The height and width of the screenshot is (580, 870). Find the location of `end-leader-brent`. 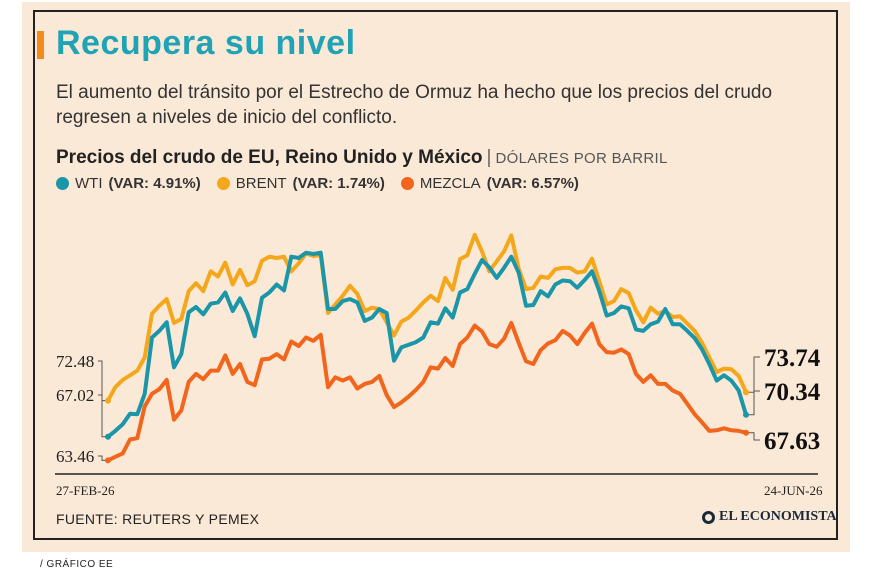

end-leader-brent is located at coordinates (753, 374).